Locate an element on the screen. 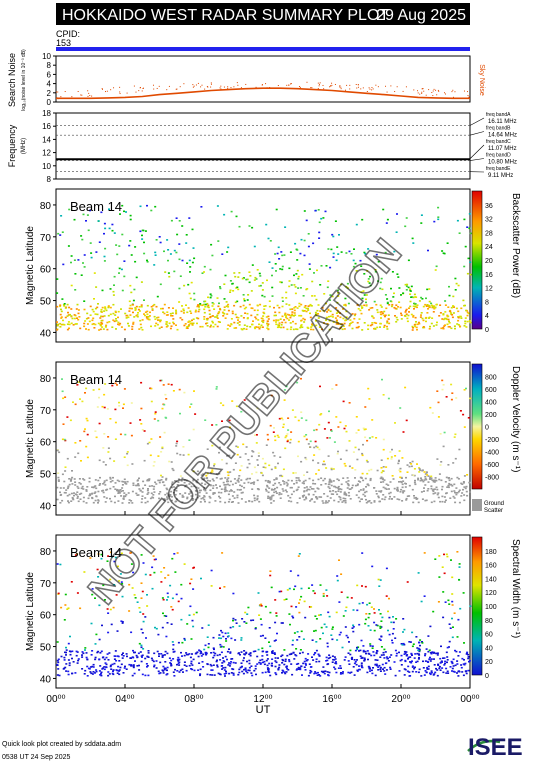  time-axis-tick-label: 00⁰⁰ is located at coordinates (55, 699).